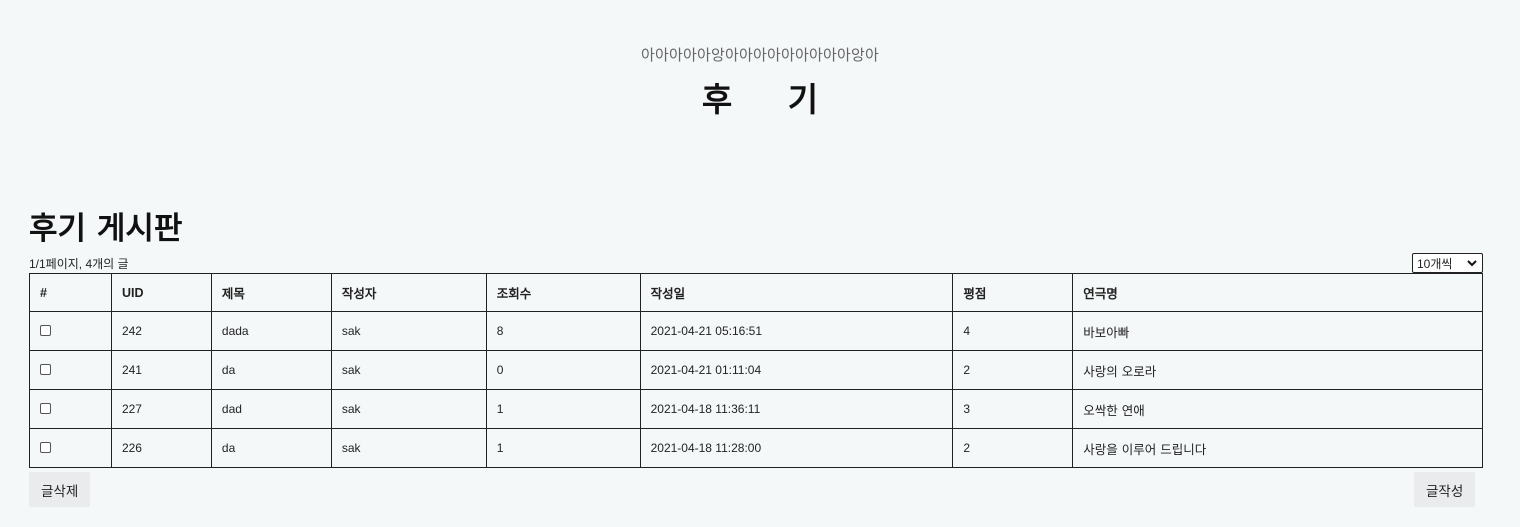 Image resolution: width=1520 pixels, height=527 pixels. What do you see at coordinates (79, 264) in the screenshot?
I see `page-info: 1/1페이지, 4개의 글` at bounding box center [79, 264].